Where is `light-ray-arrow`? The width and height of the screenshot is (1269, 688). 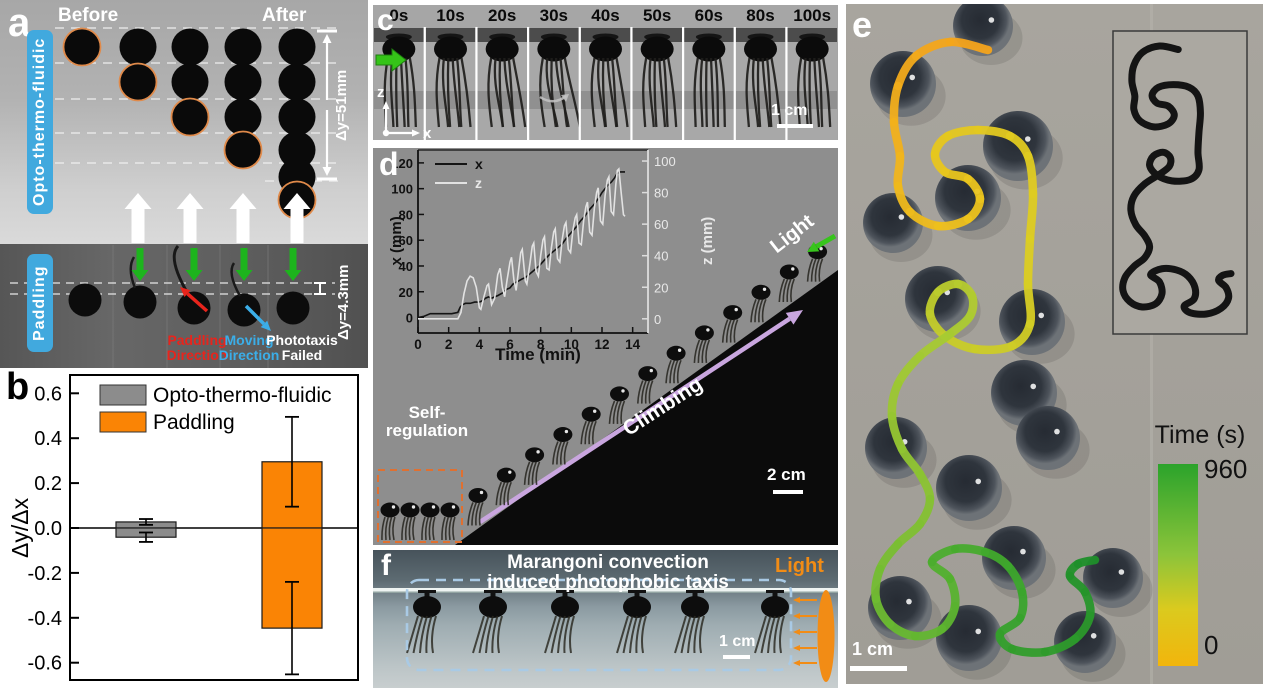 light-ray-arrow is located at coordinates (796, 648).